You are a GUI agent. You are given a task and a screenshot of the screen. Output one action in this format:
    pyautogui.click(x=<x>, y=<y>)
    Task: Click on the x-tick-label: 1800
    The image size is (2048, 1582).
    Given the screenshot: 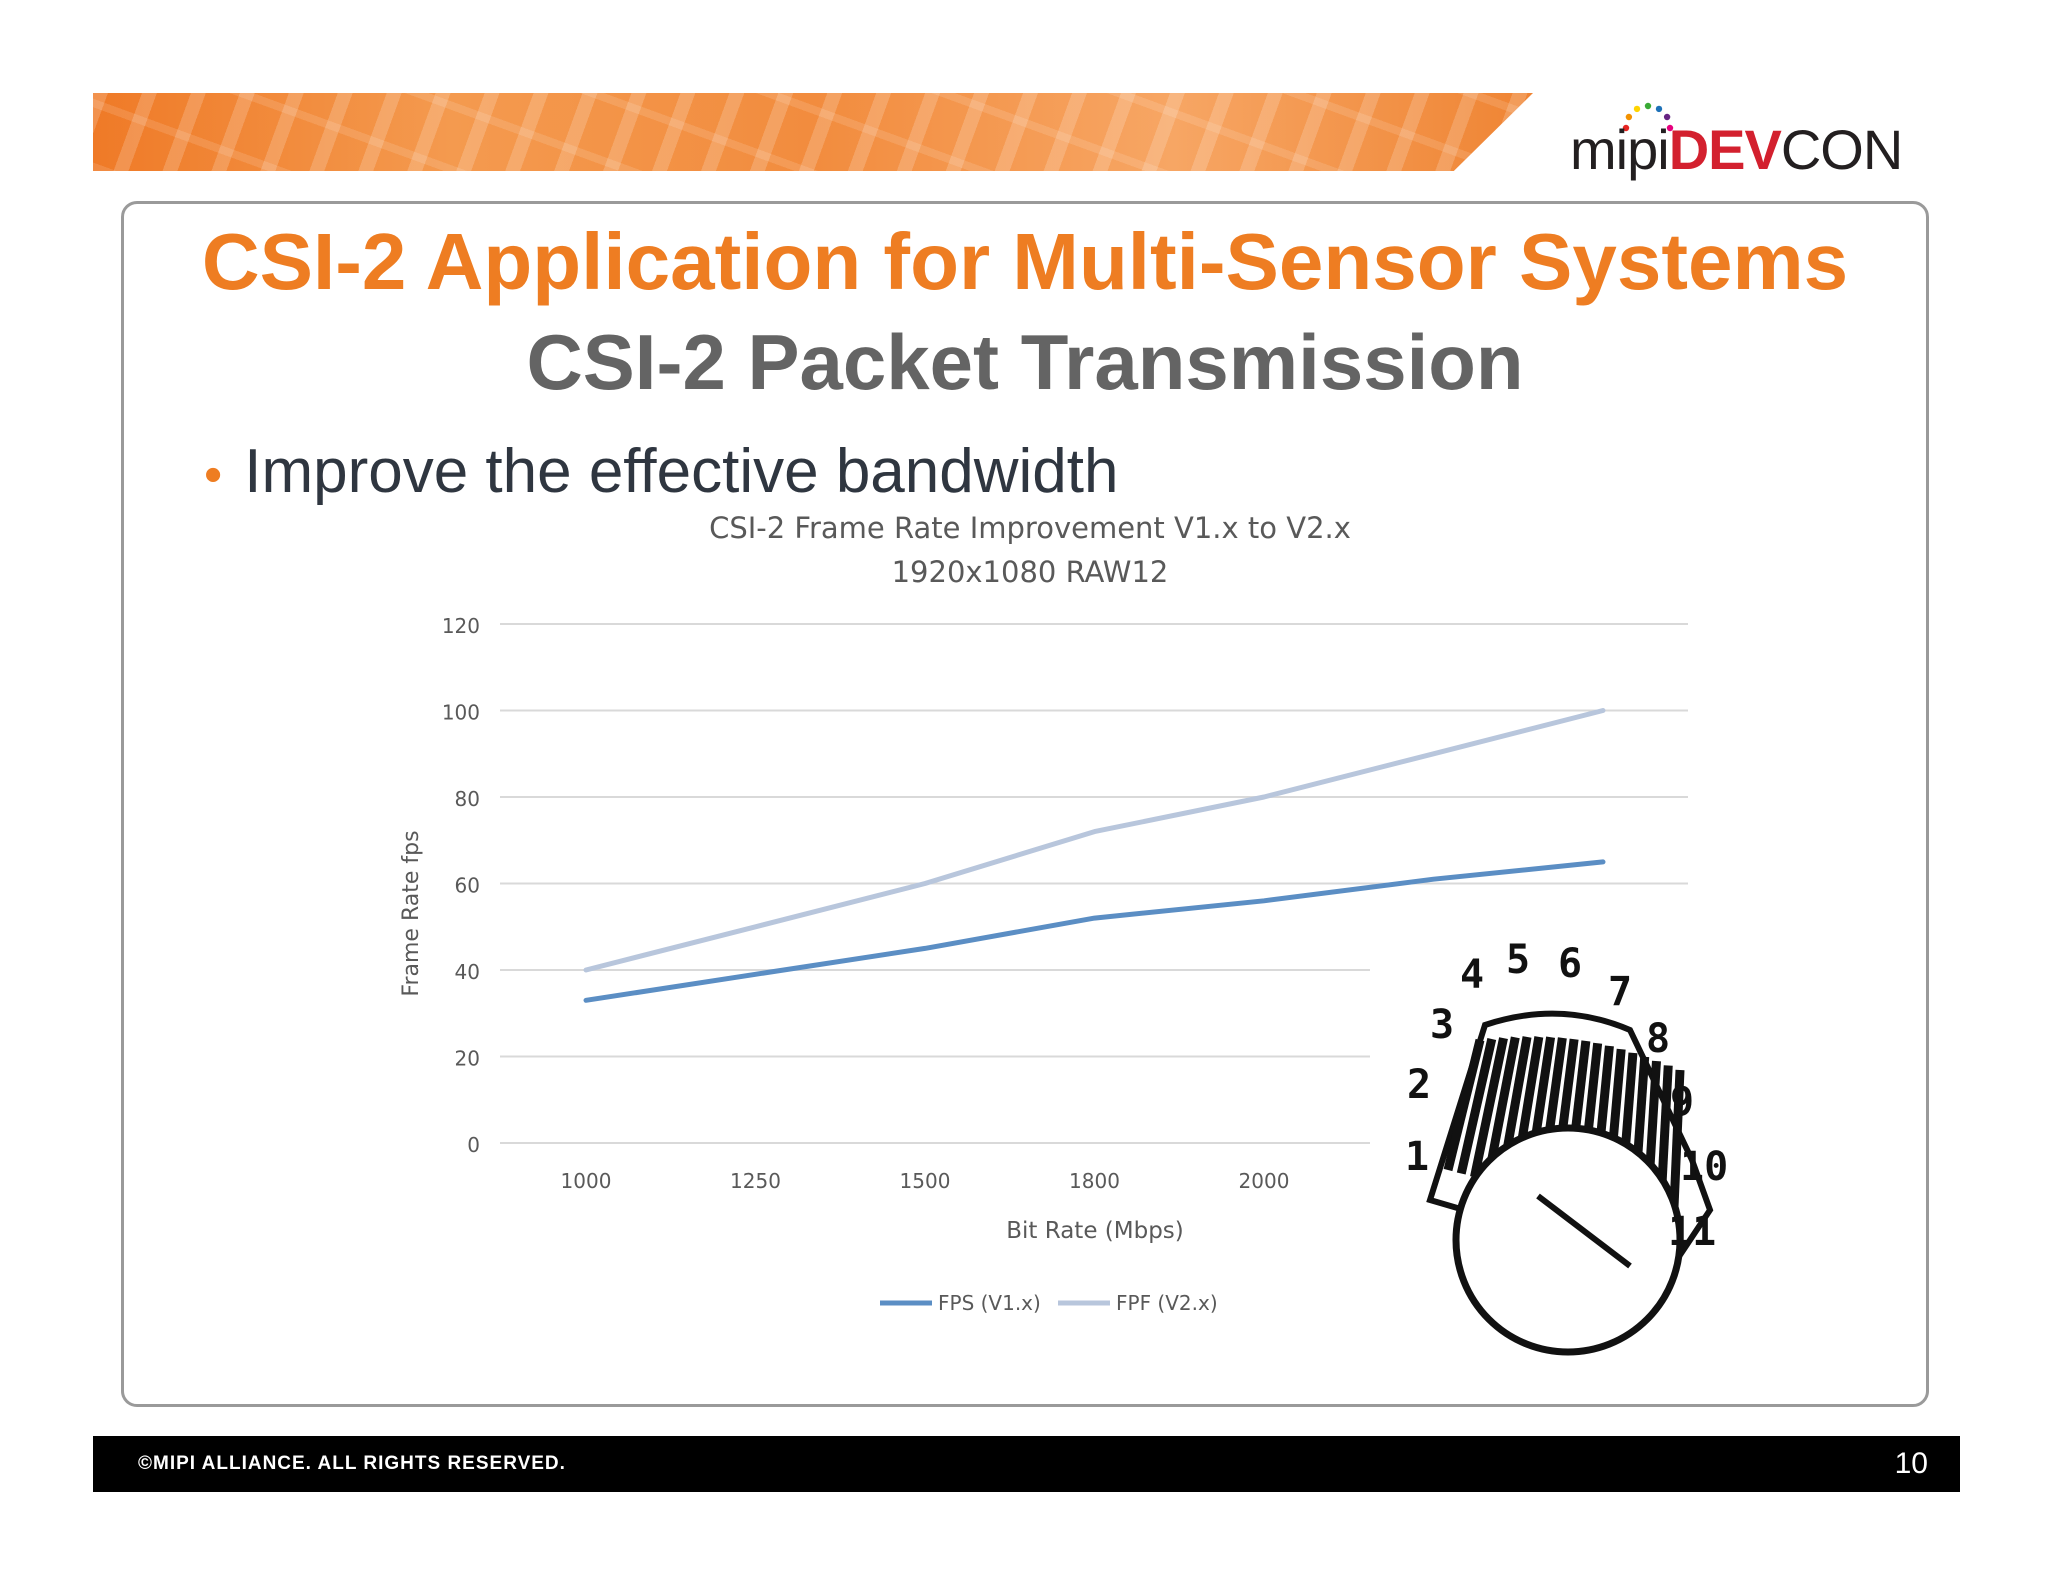 What is the action you would take?
    pyautogui.click(x=1094, y=1181)
    